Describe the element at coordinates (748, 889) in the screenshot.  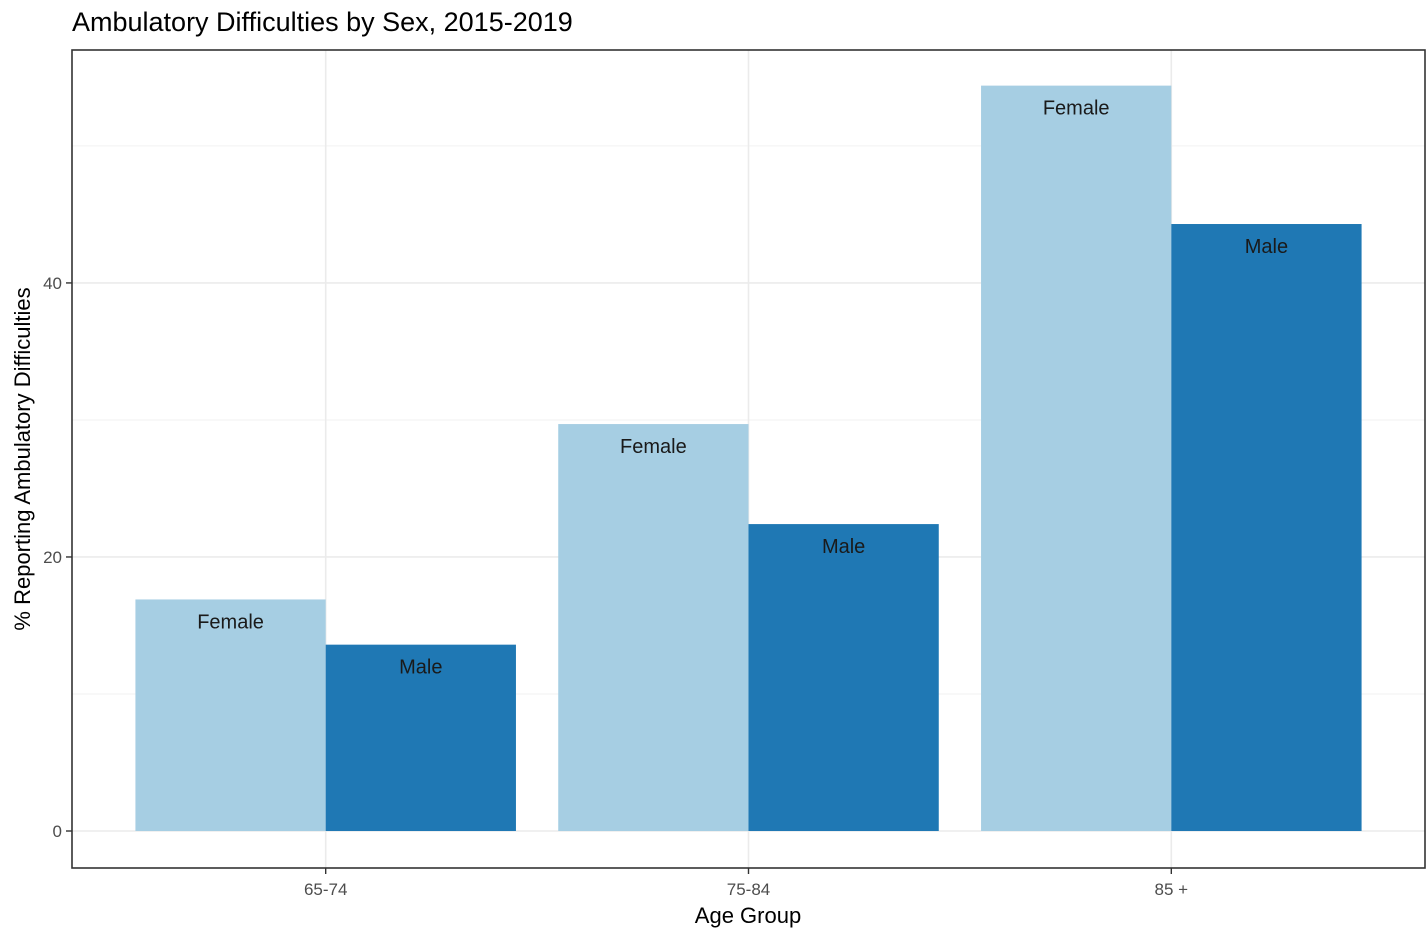
I see `x-tick-label: 75-84` at that location.